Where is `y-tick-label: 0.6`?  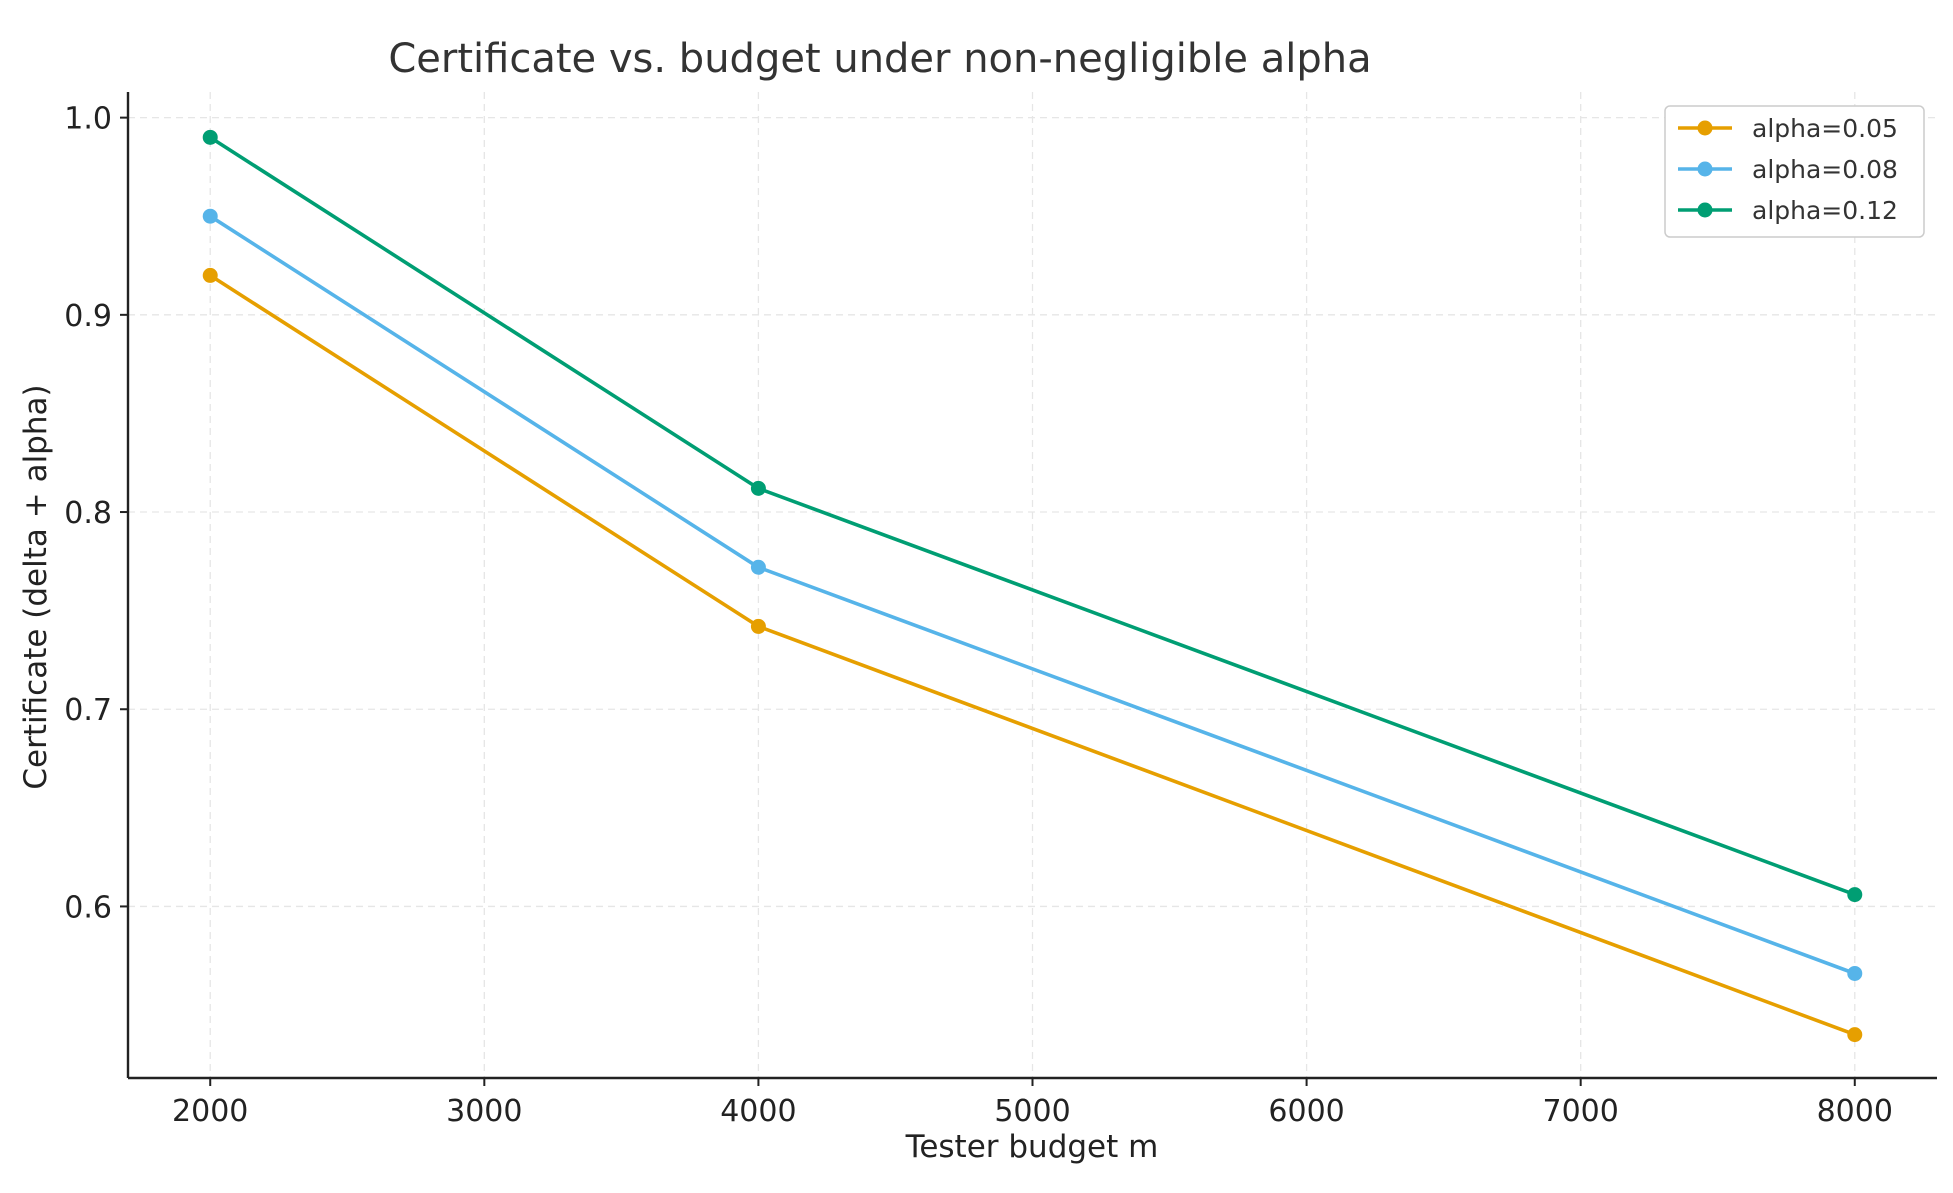
y-tick-label: 0.6 is located at coordinates (88, 907).